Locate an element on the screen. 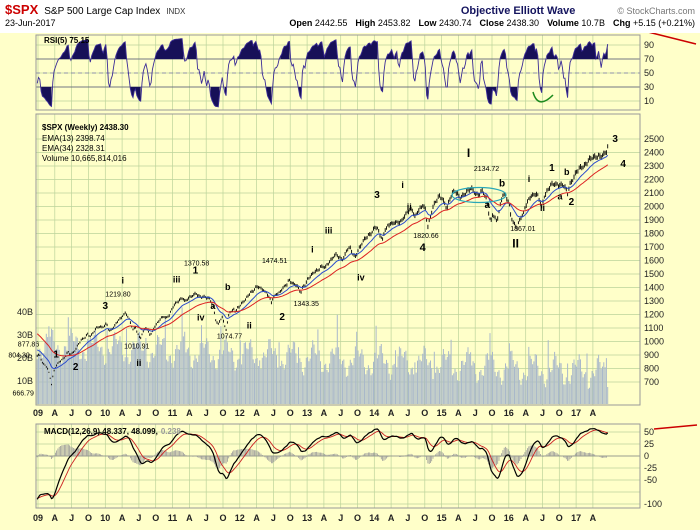 Image resolution: width=700 pixels, height=530 pixels. svg-text: 10B is located at coordinates (25, 381).